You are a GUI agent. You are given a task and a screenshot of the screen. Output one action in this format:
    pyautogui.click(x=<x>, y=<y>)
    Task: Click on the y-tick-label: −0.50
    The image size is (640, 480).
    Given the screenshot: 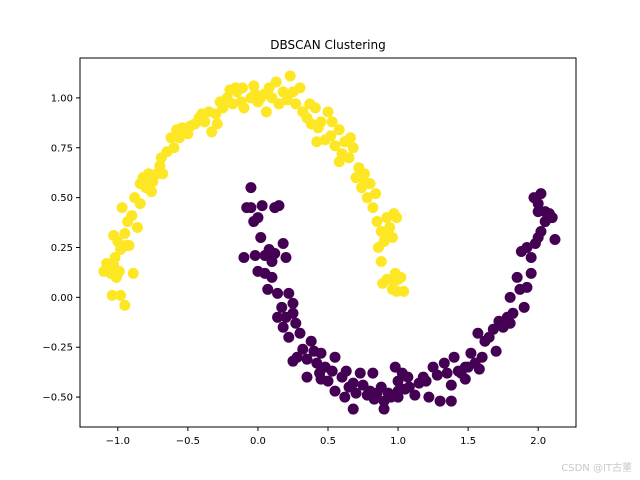 What is the action you would take?
    pyautogui.click(x=57, y=398)
    